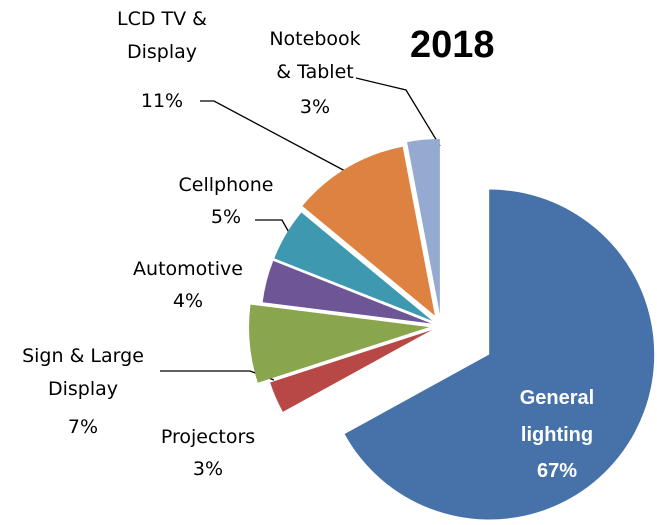  Describe the element at coordinates (208, 437) in the screenshot. I see `slice-label: Projectors` at that location.